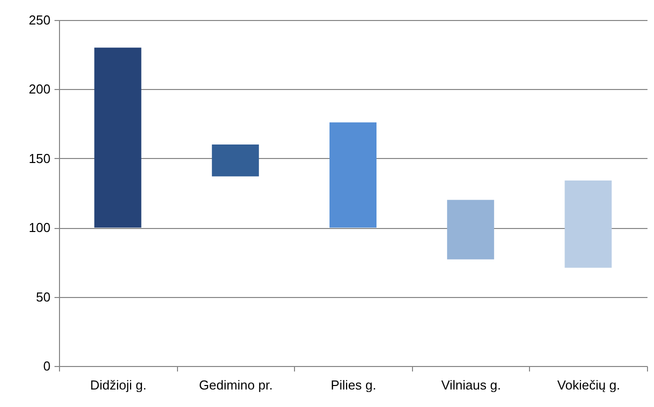 This screenshot has width=654, height=407. I want to click on y-tick-label: 200, so click(39, 89).